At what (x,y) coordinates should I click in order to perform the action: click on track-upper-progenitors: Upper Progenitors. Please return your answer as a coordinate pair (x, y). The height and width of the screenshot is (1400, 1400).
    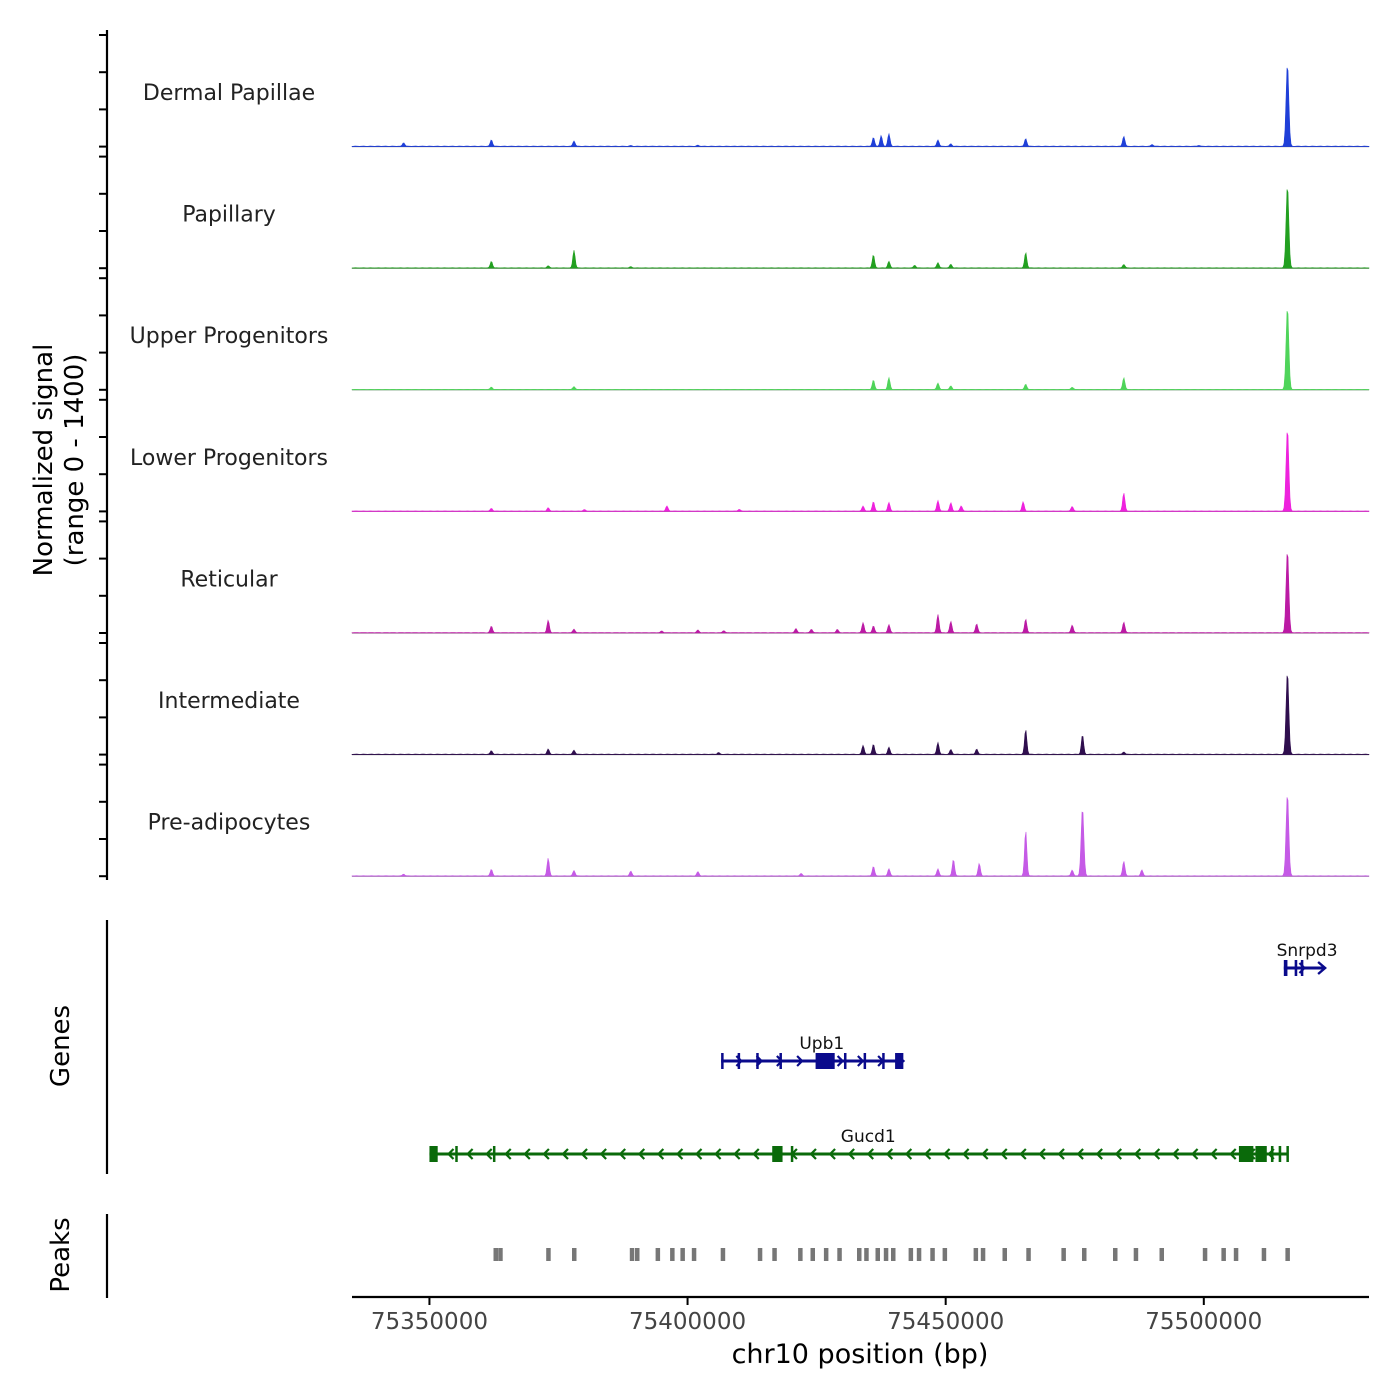
    Looking at the image, I should click on (750, 350).